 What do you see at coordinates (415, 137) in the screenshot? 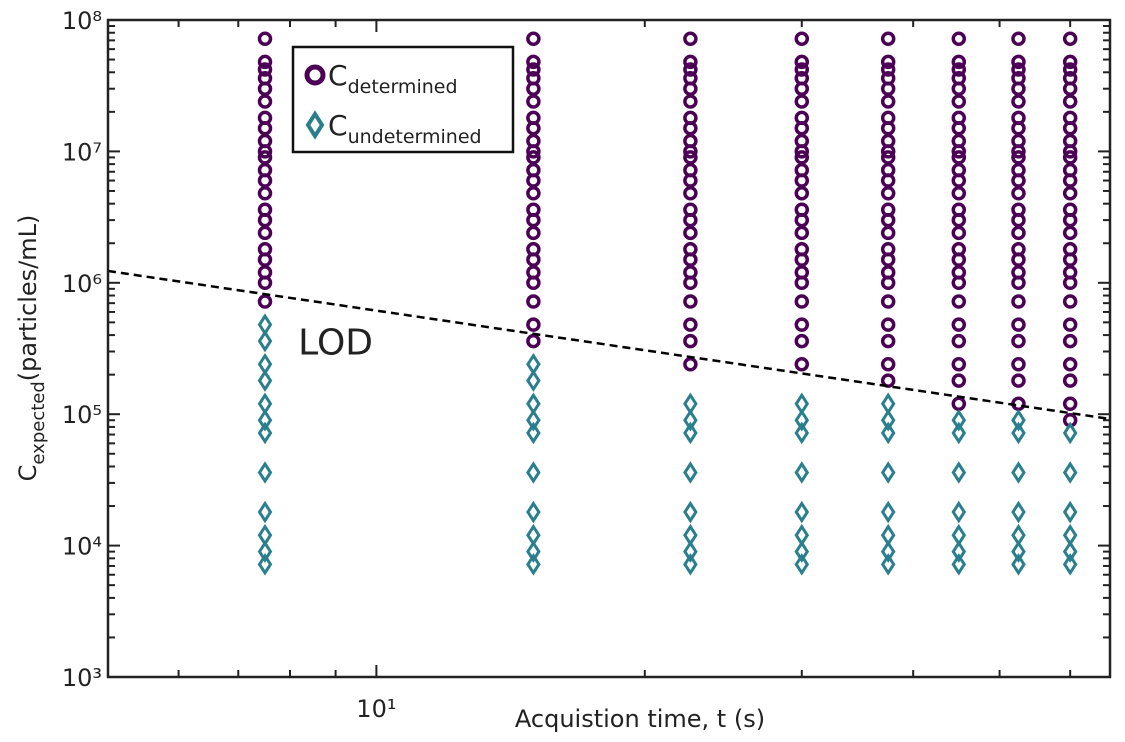
I see `legend-label-sub: undetermined` at bounding box center [415, 137].